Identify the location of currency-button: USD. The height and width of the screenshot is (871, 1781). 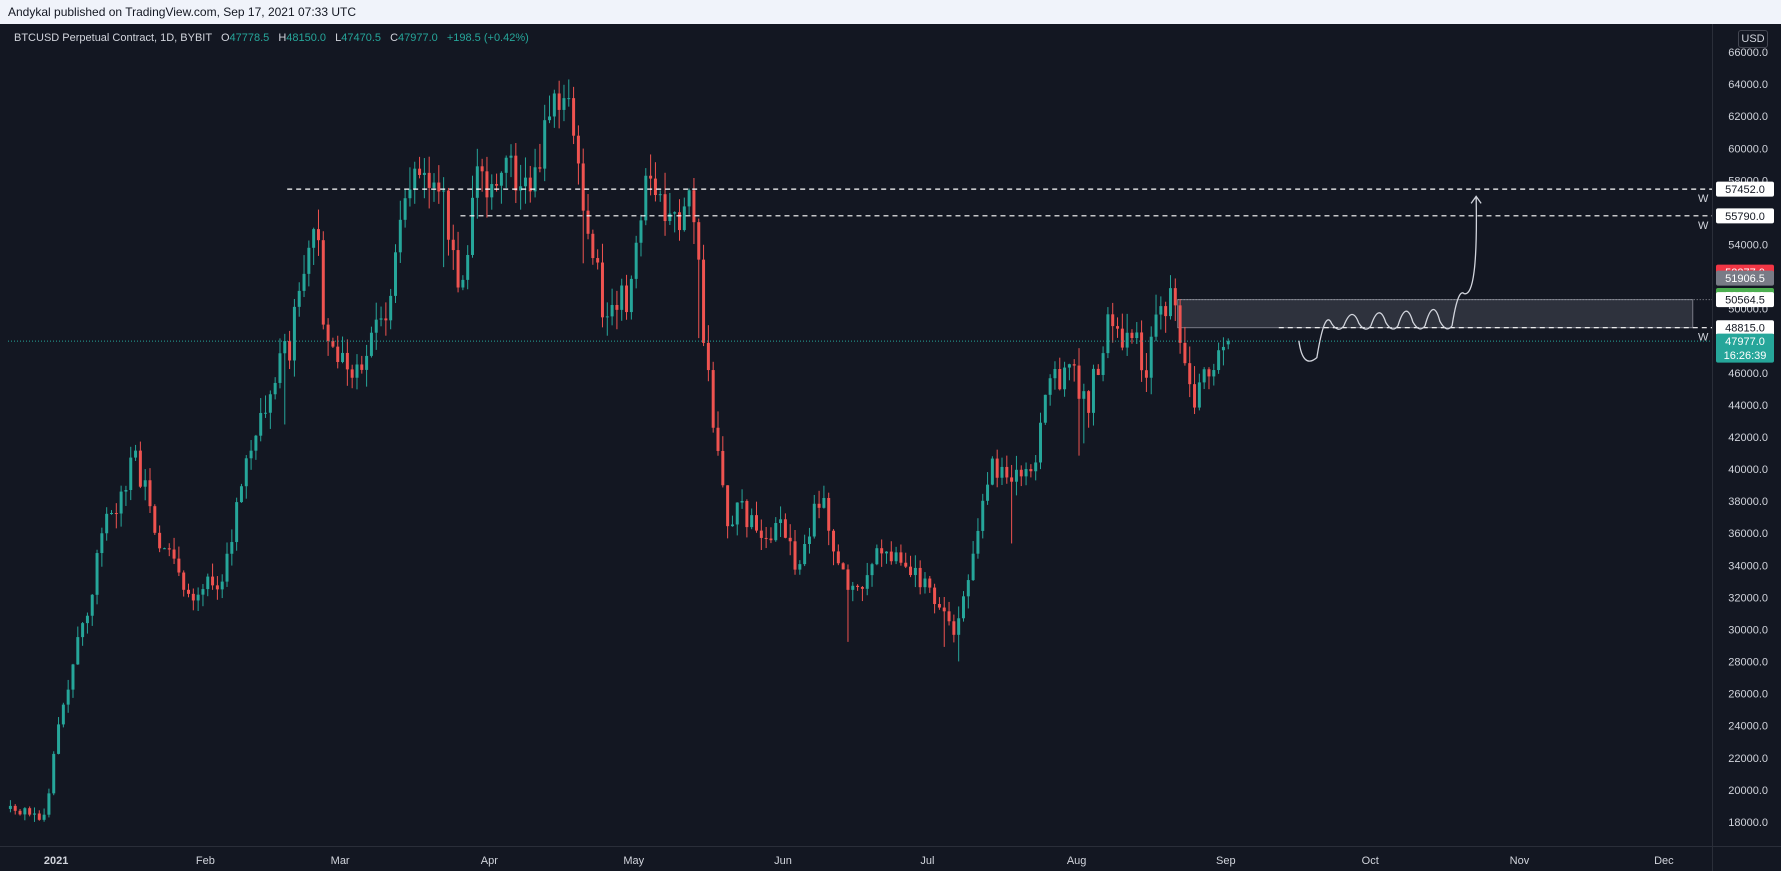
(1753, 39).